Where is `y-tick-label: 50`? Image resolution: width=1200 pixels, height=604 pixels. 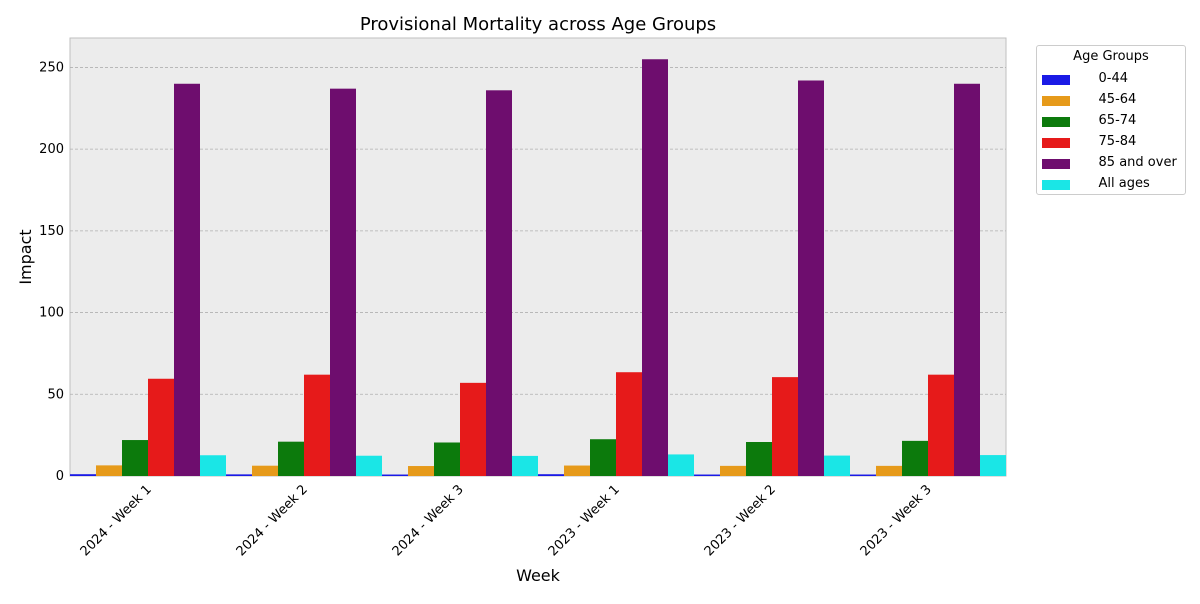
y-tick-label: 50 is located at coordinates (55, 394).